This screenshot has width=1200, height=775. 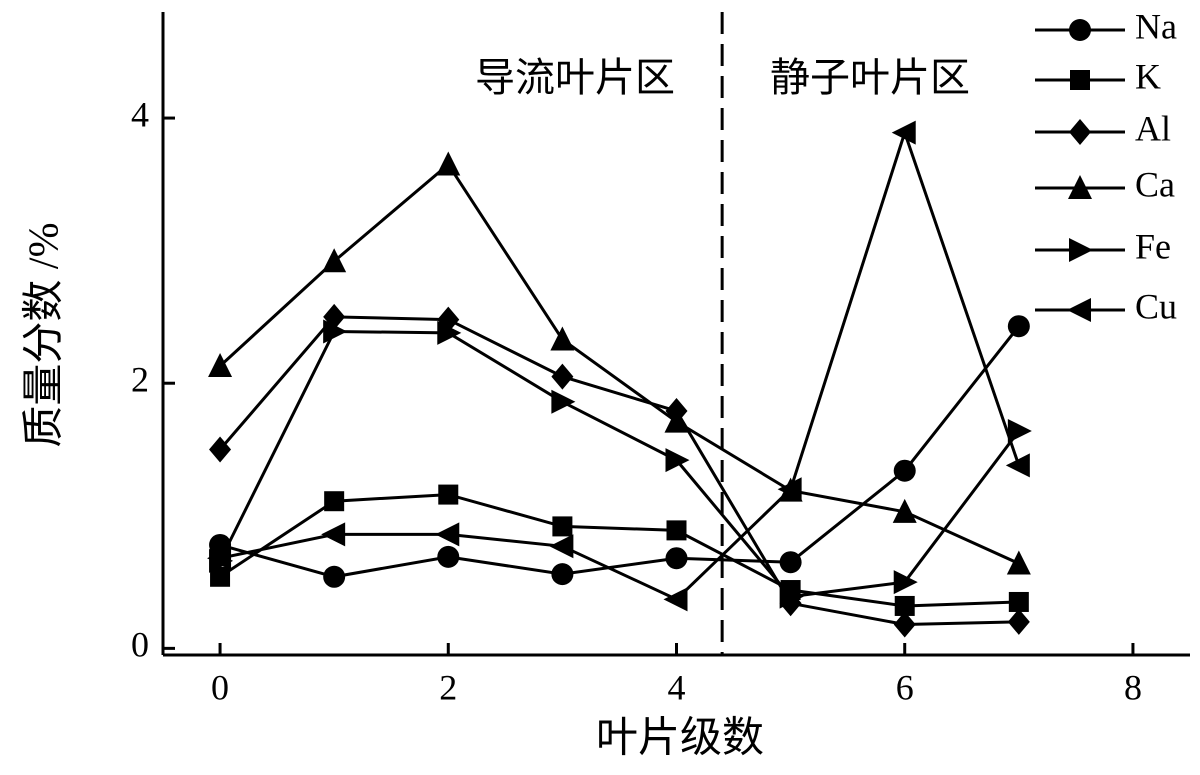 What do you see at coordinates (140, 379) in the screenshot?
I see `y-tick-label: 2` at bounding box center [140, 379].